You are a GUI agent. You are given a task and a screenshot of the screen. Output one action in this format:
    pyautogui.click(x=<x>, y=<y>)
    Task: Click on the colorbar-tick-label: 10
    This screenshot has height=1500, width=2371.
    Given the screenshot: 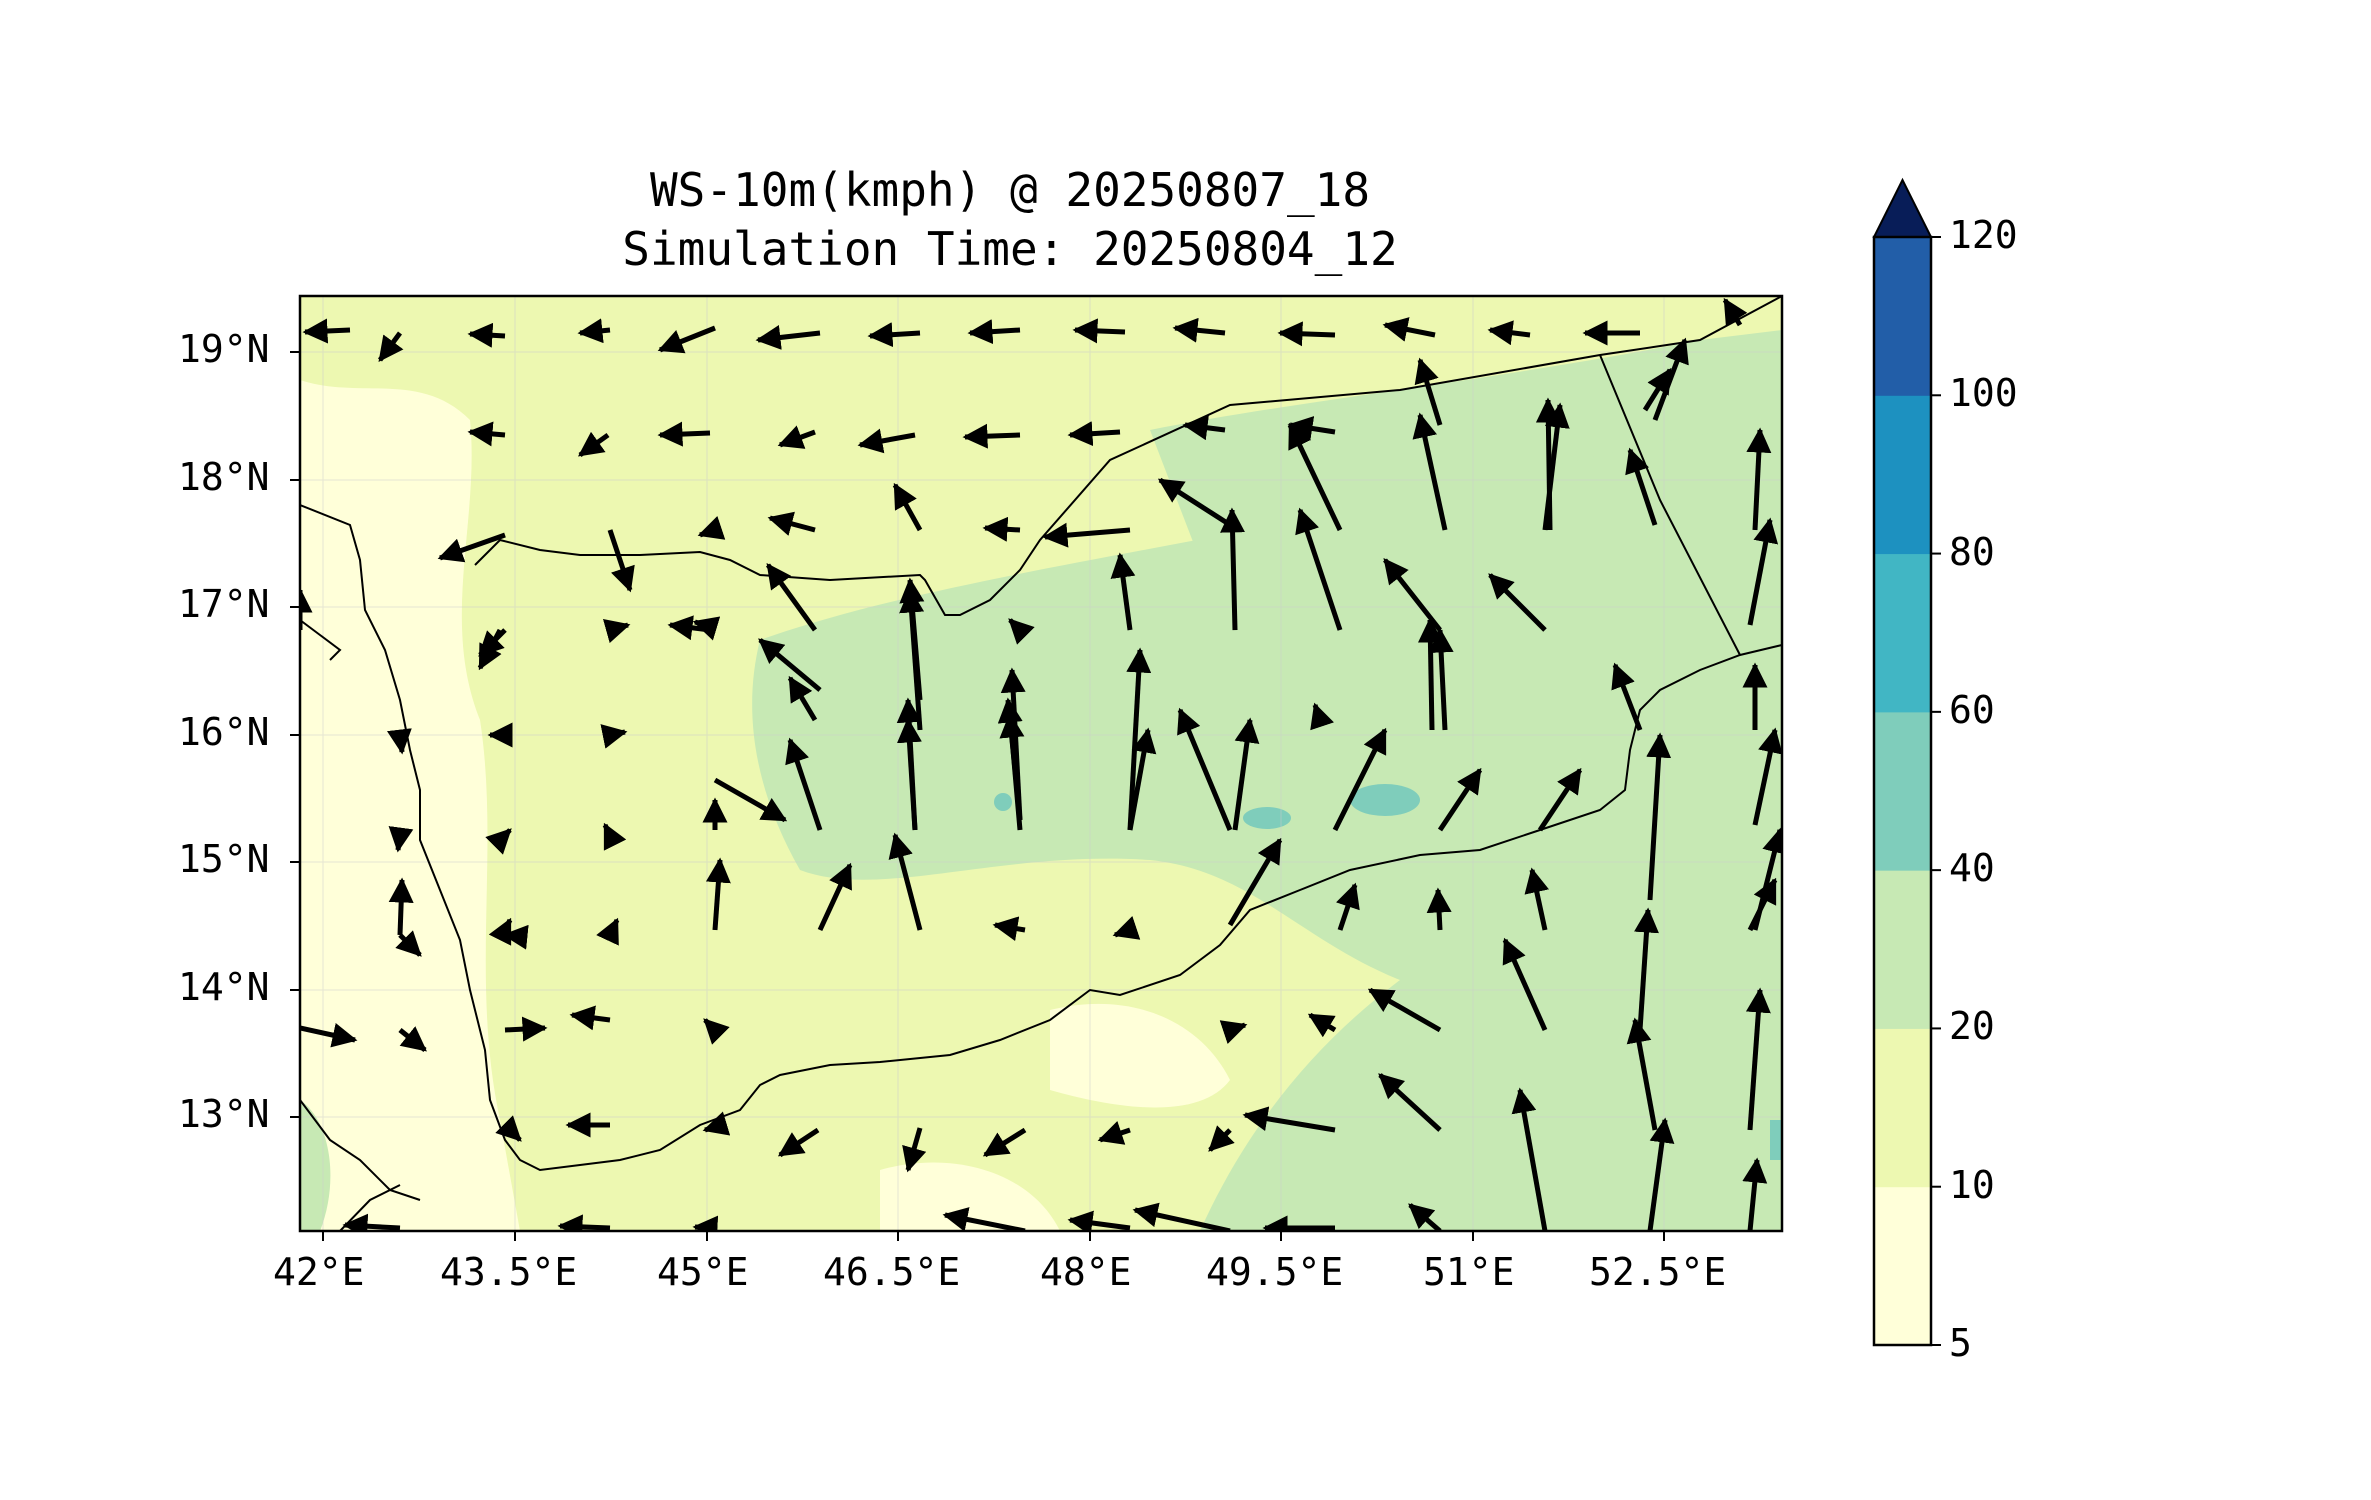 What is the action you would take?
    pyautogui.click(x=1972, y=1184)
    